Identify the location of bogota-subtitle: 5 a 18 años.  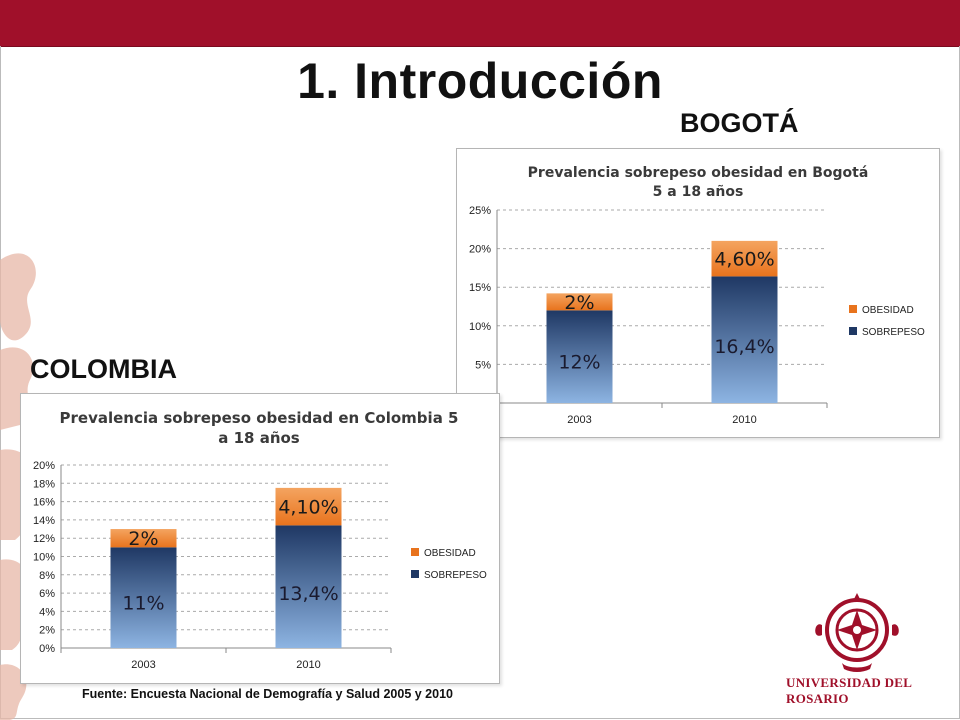
(698, 192).